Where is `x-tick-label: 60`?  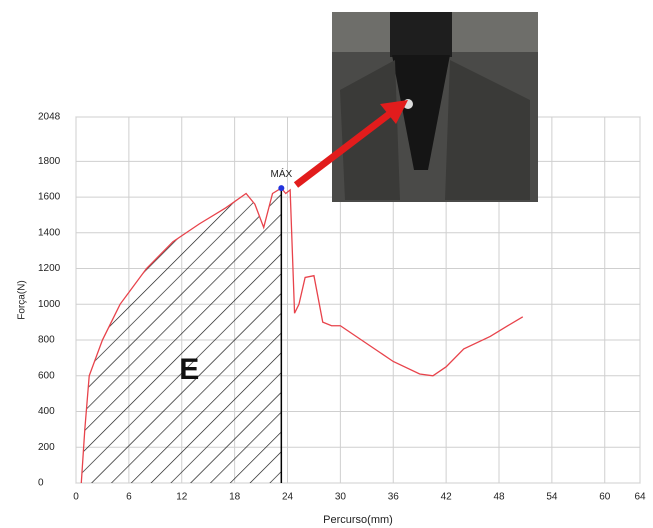
x-tick-label: 60 is located at coordinates (605, 497).